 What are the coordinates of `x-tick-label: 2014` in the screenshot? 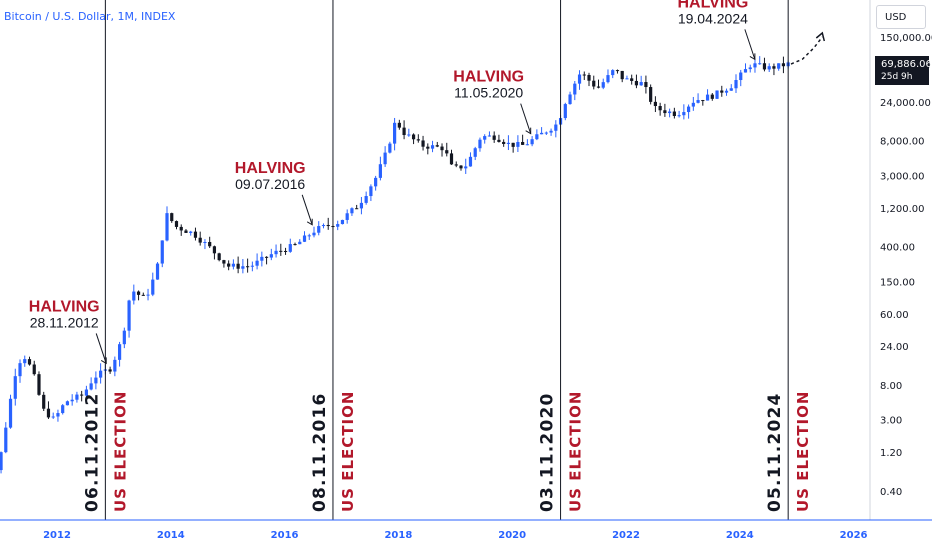 It's located at (171, 535).